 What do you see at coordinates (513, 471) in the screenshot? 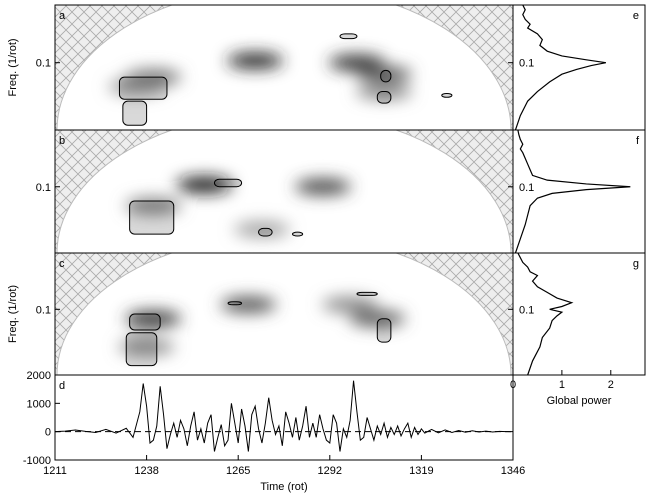
I see `xtick-label: 1346` at bounding box center [513, 471].